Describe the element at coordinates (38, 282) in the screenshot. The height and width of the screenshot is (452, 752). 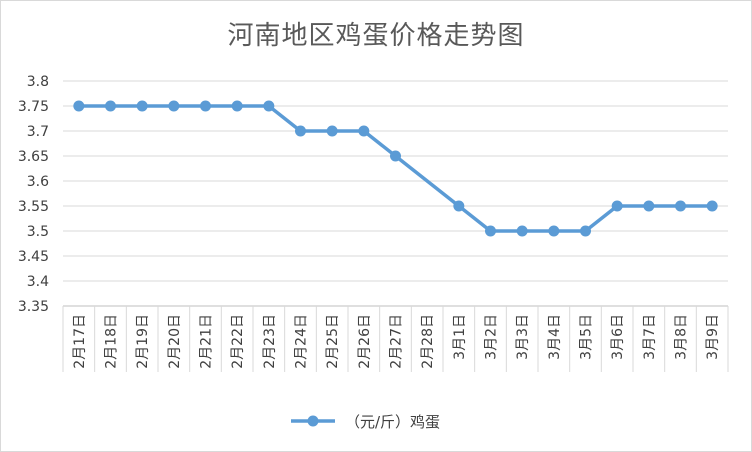
I see `y-tick-label: 3.4` at that location.